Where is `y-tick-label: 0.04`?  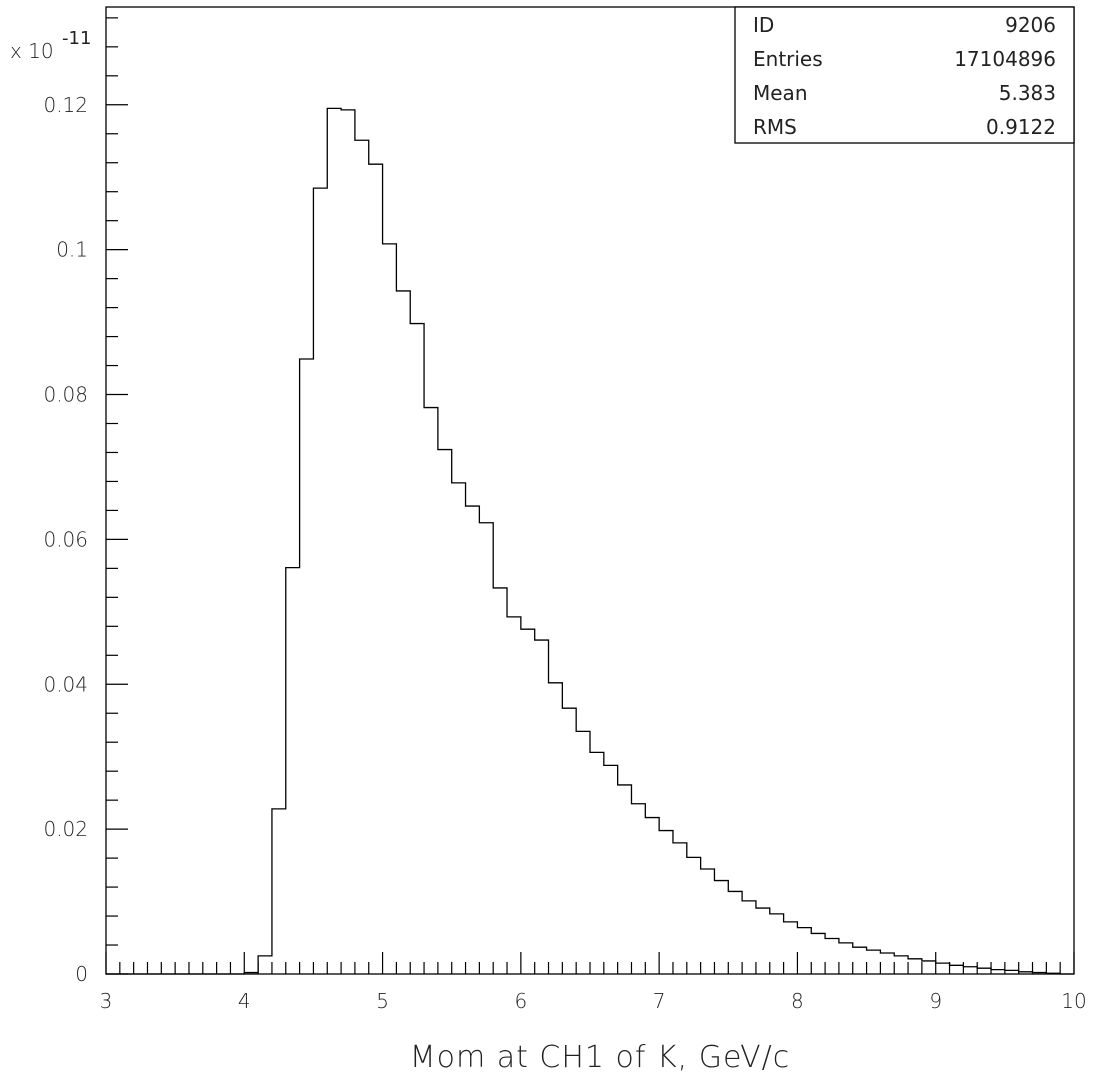 y-tick-label: 0.04 is located at coordinates (65, 684).